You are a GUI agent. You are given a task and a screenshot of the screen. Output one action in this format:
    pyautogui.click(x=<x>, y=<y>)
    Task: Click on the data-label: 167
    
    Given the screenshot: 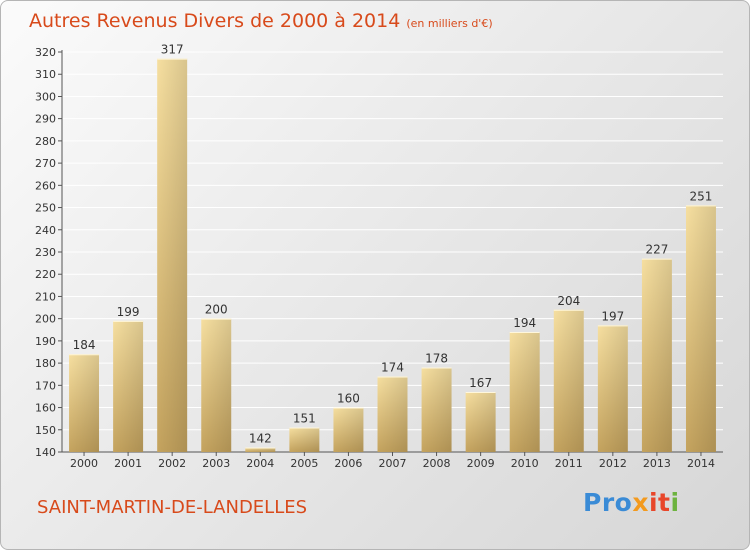 What is the action you would take?
    pyautogui.click(x=480, y=383)
    